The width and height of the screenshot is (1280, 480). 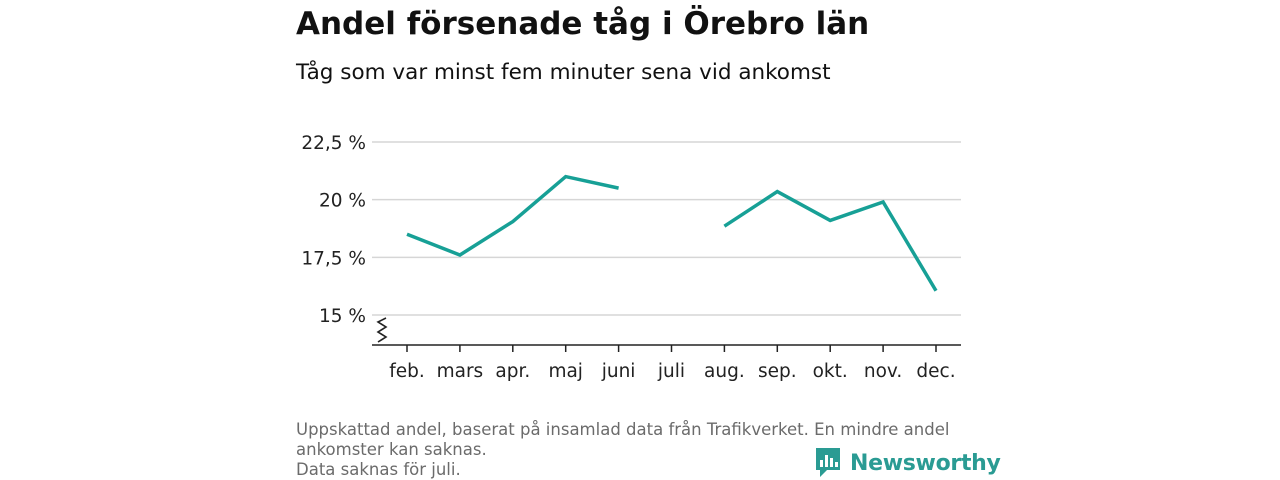 I want to click on y-tick-label: 17,5 %, so click(x=333, y=258).